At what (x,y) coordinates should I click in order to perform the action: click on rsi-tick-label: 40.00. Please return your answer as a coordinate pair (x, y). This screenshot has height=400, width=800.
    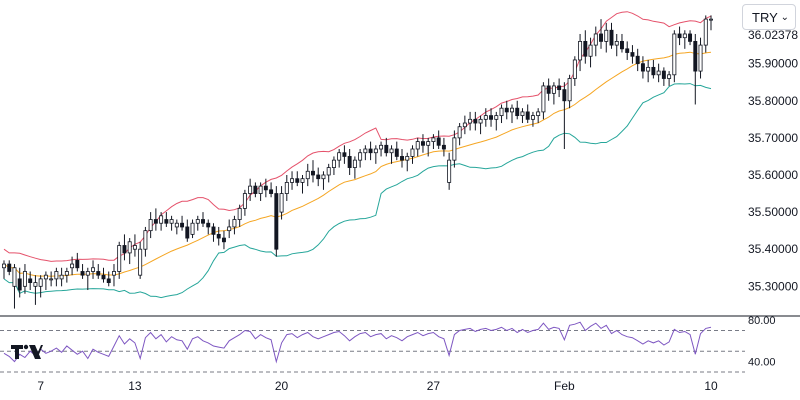
    Looking at the image, I should click on (762, 363).